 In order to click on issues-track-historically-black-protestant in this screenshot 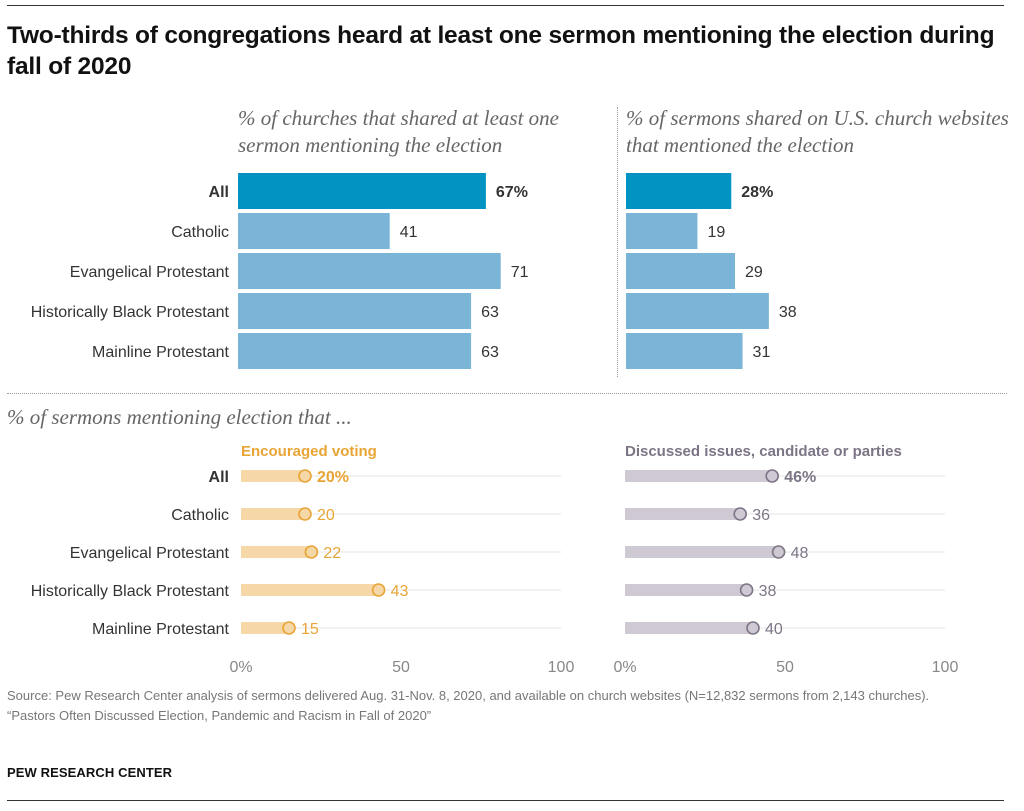, I will do `click(686, 590)`.